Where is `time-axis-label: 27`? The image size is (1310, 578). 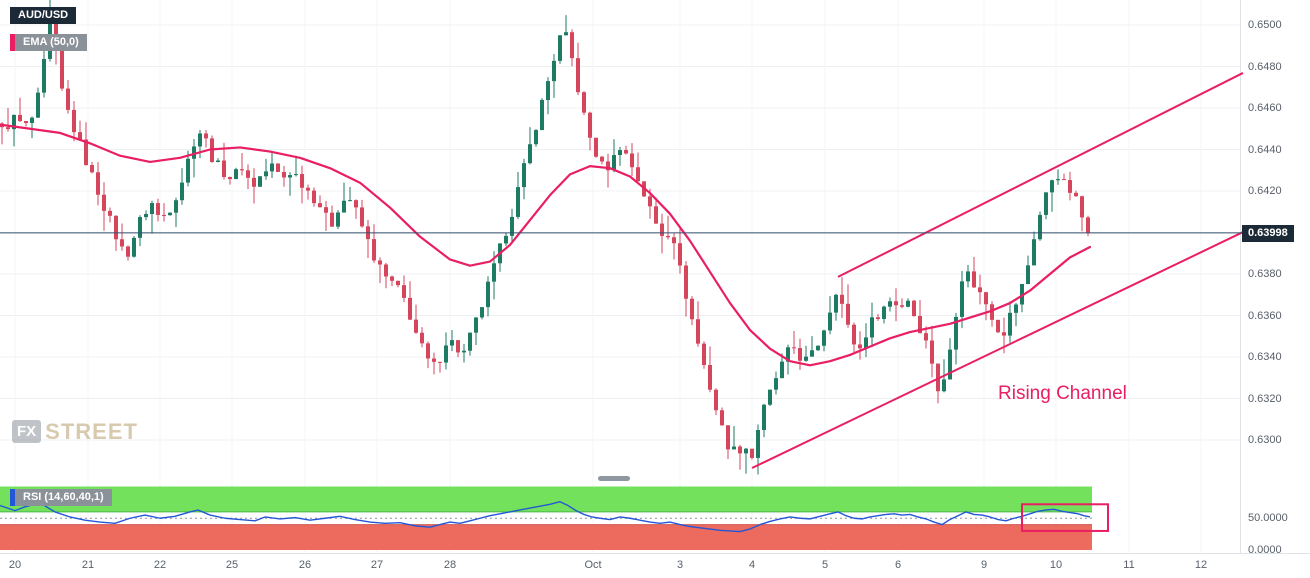 time-axis-label: 27 is located at coordinates (377, 565).